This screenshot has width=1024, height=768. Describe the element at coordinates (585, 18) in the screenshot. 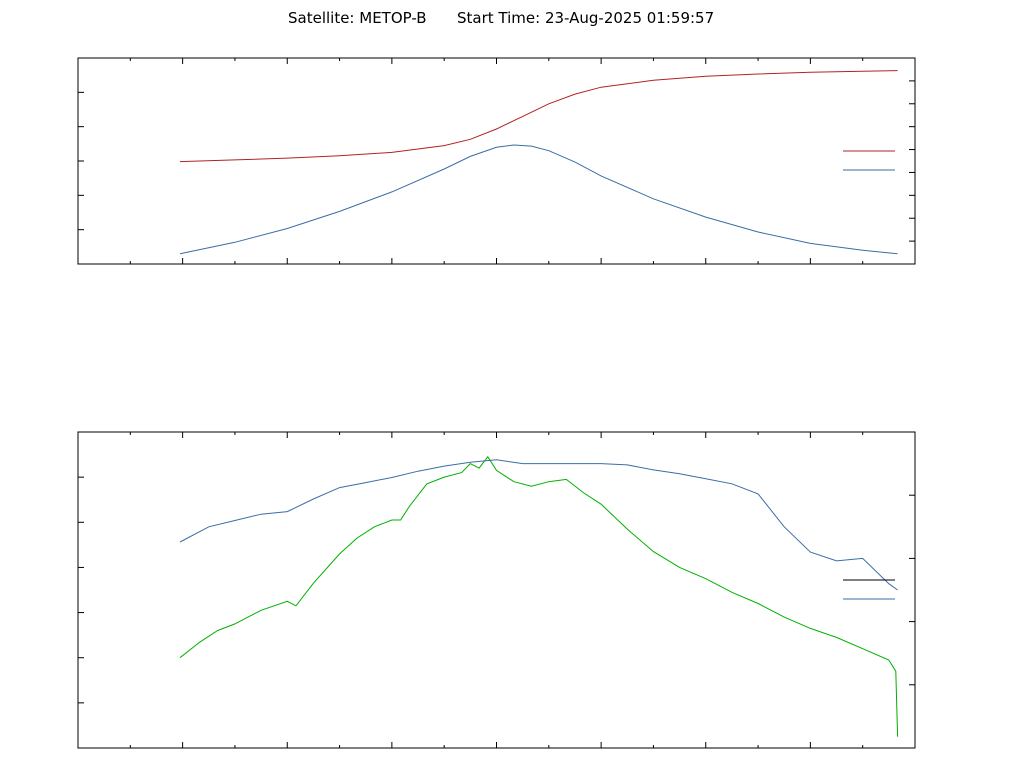

I see `start-time-label: Start Time: 23-Aug-2025 01:59:57` at that location.